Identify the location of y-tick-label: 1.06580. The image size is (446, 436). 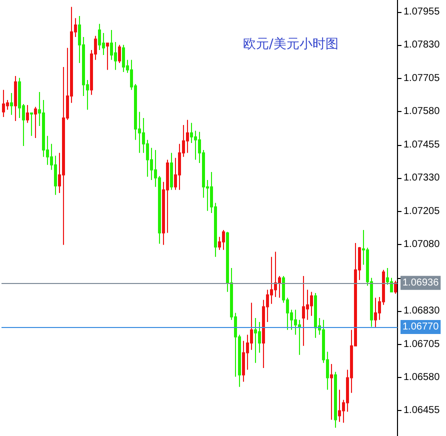
(422, 378).